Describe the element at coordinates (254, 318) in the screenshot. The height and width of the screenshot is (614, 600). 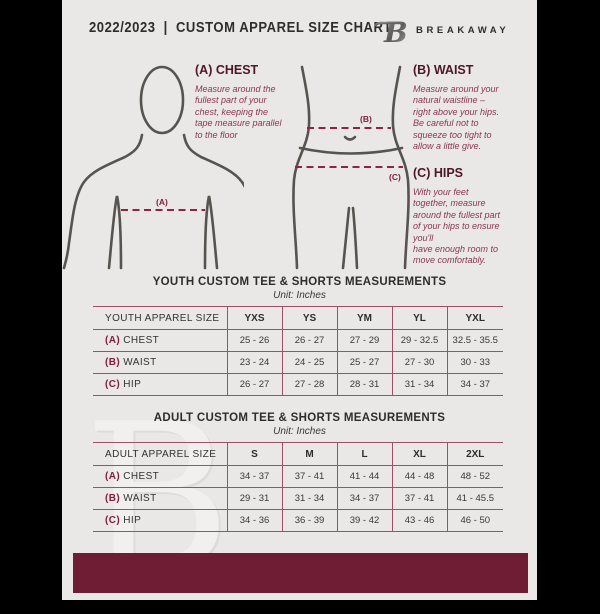
I see `size-header-cell: YXS` at that location.